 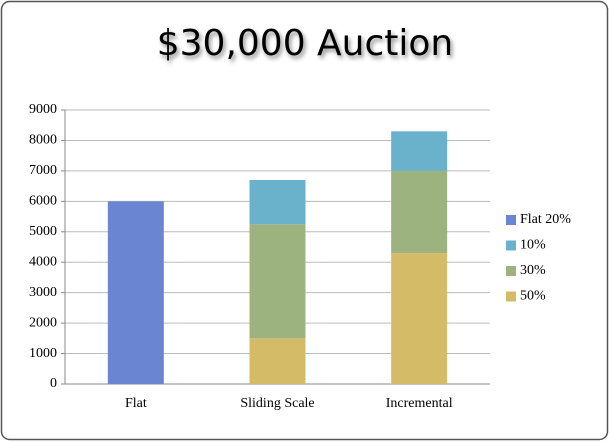 I want to click on x-tick-label: Incremental, so click(x=419, y=403).